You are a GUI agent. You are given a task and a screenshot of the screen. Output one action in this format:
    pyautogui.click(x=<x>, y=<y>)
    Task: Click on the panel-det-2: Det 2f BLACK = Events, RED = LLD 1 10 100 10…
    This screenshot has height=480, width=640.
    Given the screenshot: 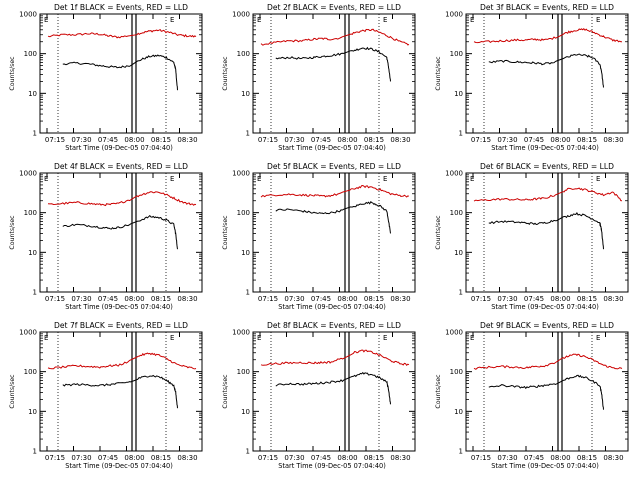 What is the action you would take?
    pyautogui.click(x=319, y=77)
    